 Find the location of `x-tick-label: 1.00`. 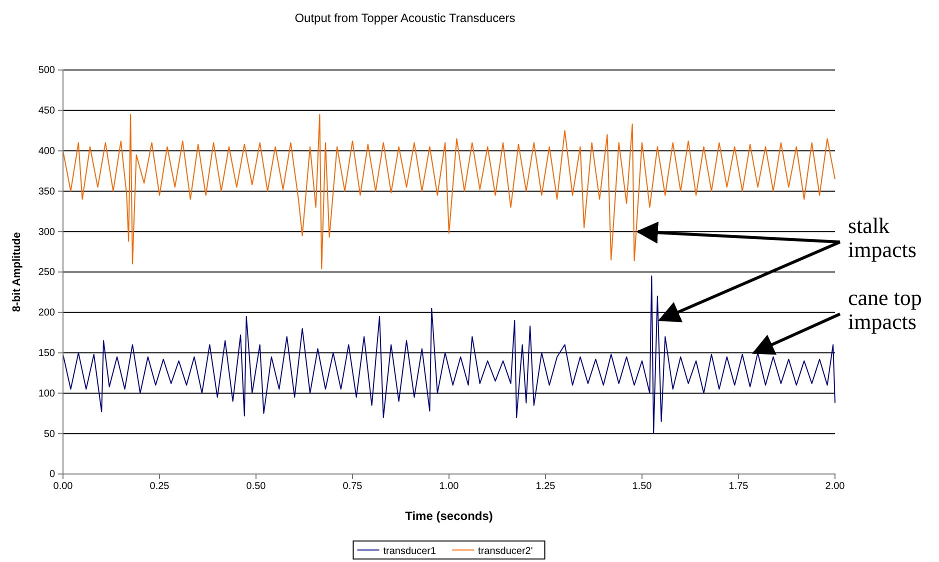

x-tick-label: 1.00 is located at coordinates (449, 486).